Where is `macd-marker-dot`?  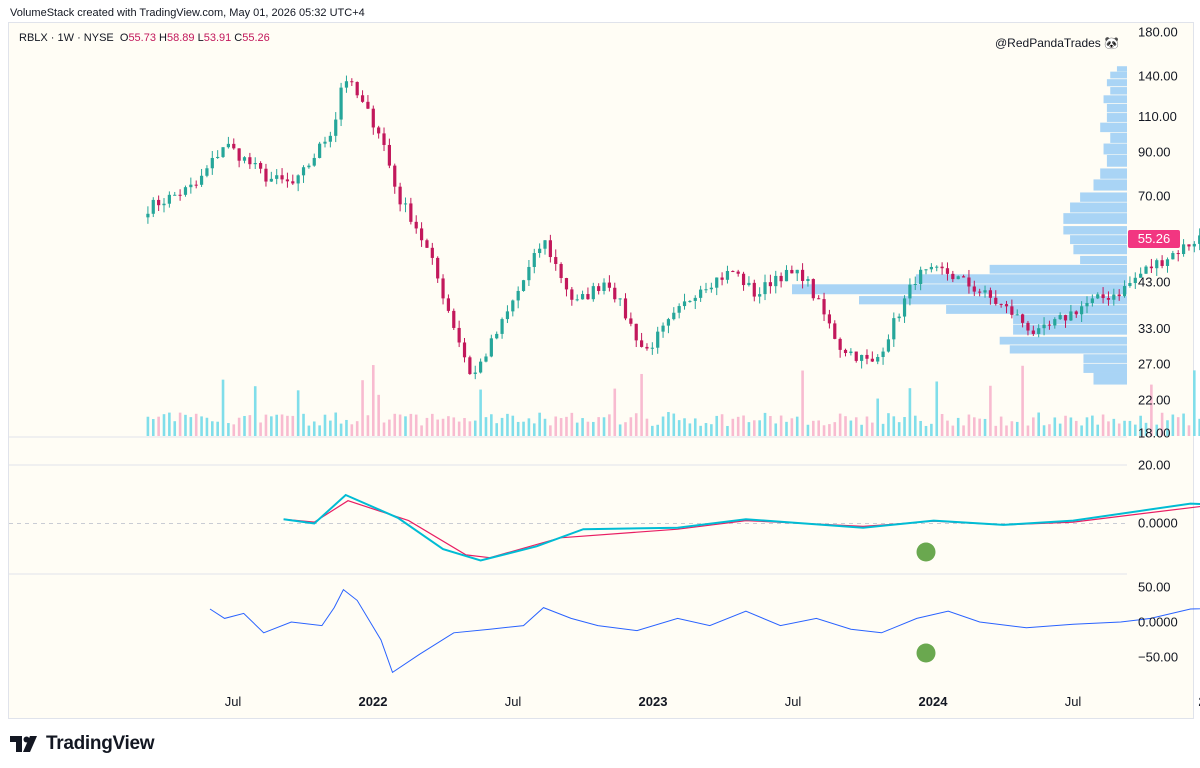 macd-marker-dot is located at coordinates (926, 552).